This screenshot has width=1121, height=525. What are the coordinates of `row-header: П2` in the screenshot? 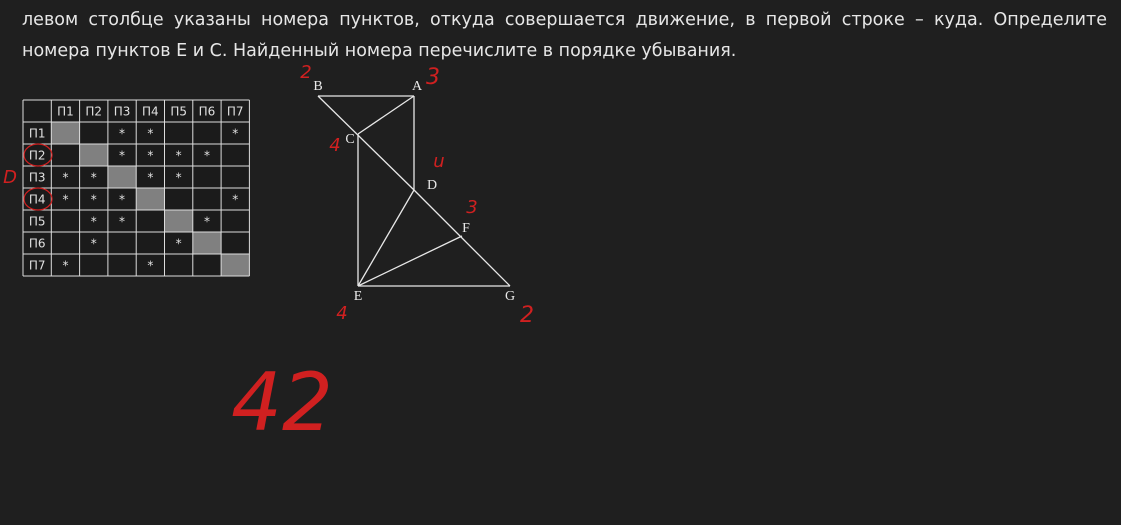 It's located at (37, 156).